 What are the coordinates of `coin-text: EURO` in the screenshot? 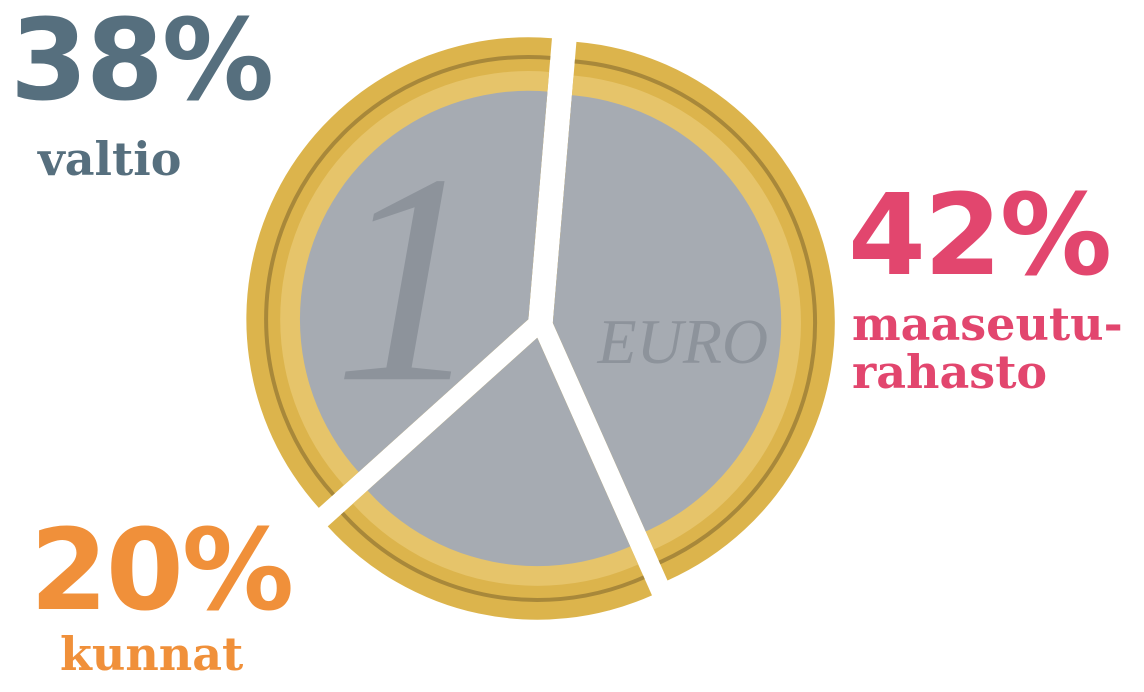 It's located at (683, 341).